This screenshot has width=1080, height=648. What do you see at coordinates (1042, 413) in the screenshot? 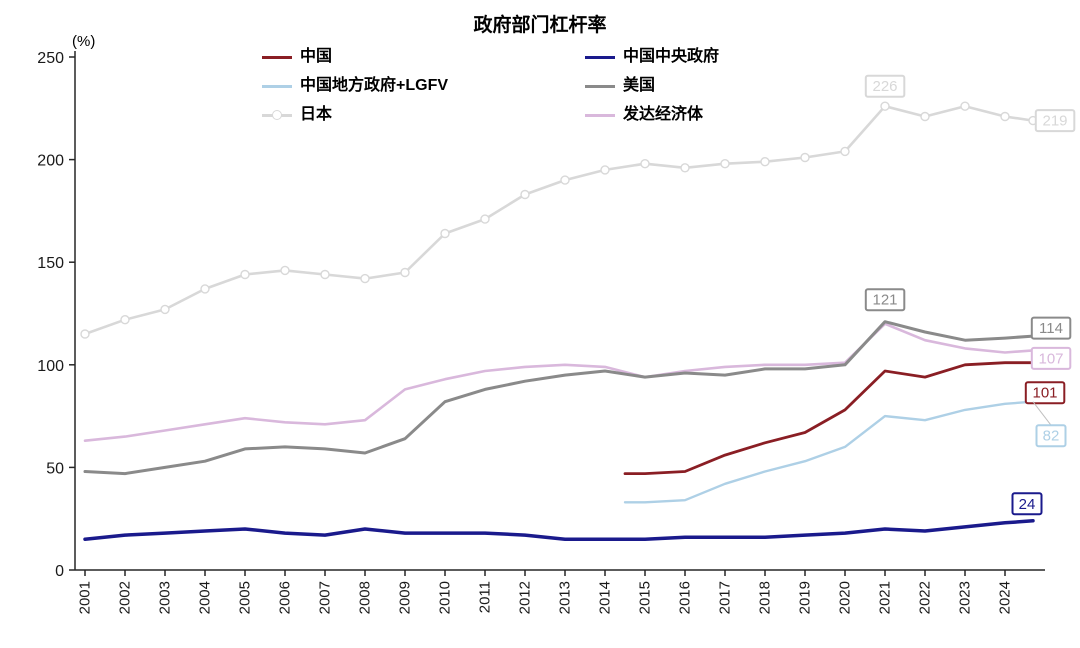
I see `annotation-leader-line` at bounding box center [1042, 413].